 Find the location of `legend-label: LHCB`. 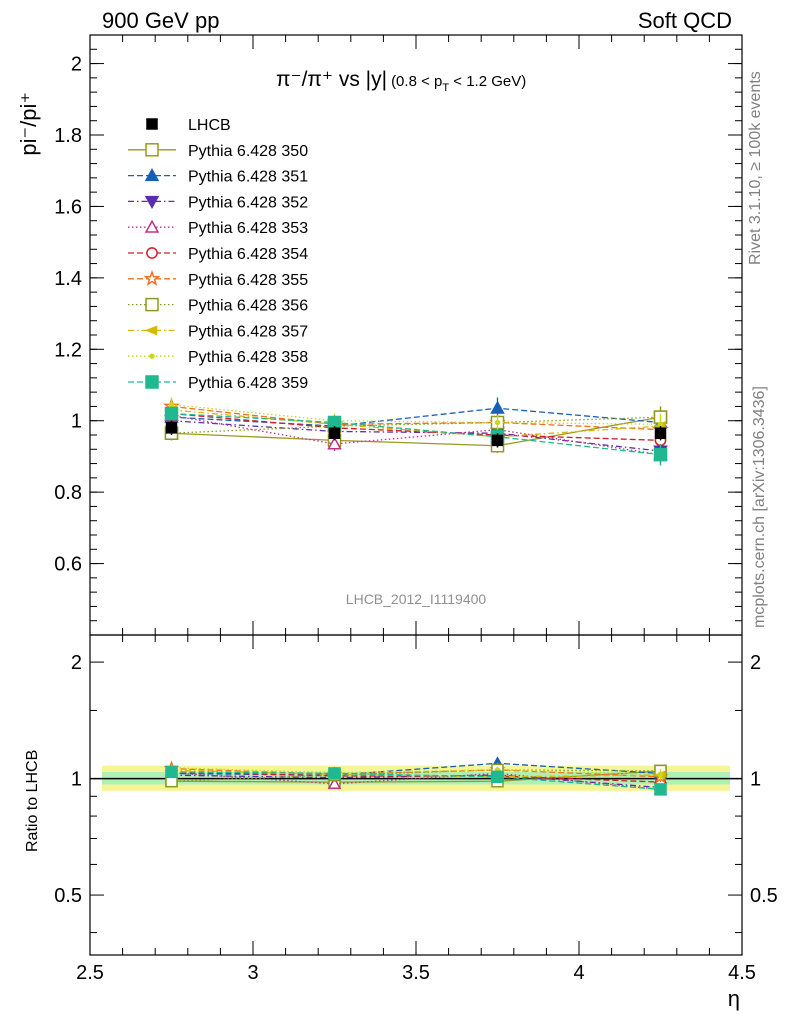

legend-label: LHCB is located at coordinates (209, 125).